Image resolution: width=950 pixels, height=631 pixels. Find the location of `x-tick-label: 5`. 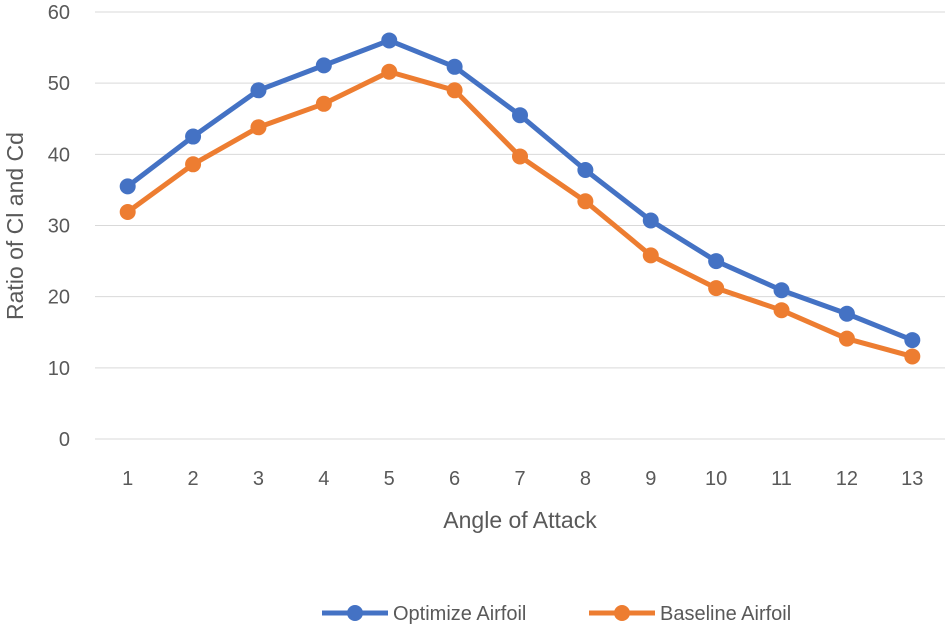

x-tick-label: 5 is located at coordinates (389, 479).